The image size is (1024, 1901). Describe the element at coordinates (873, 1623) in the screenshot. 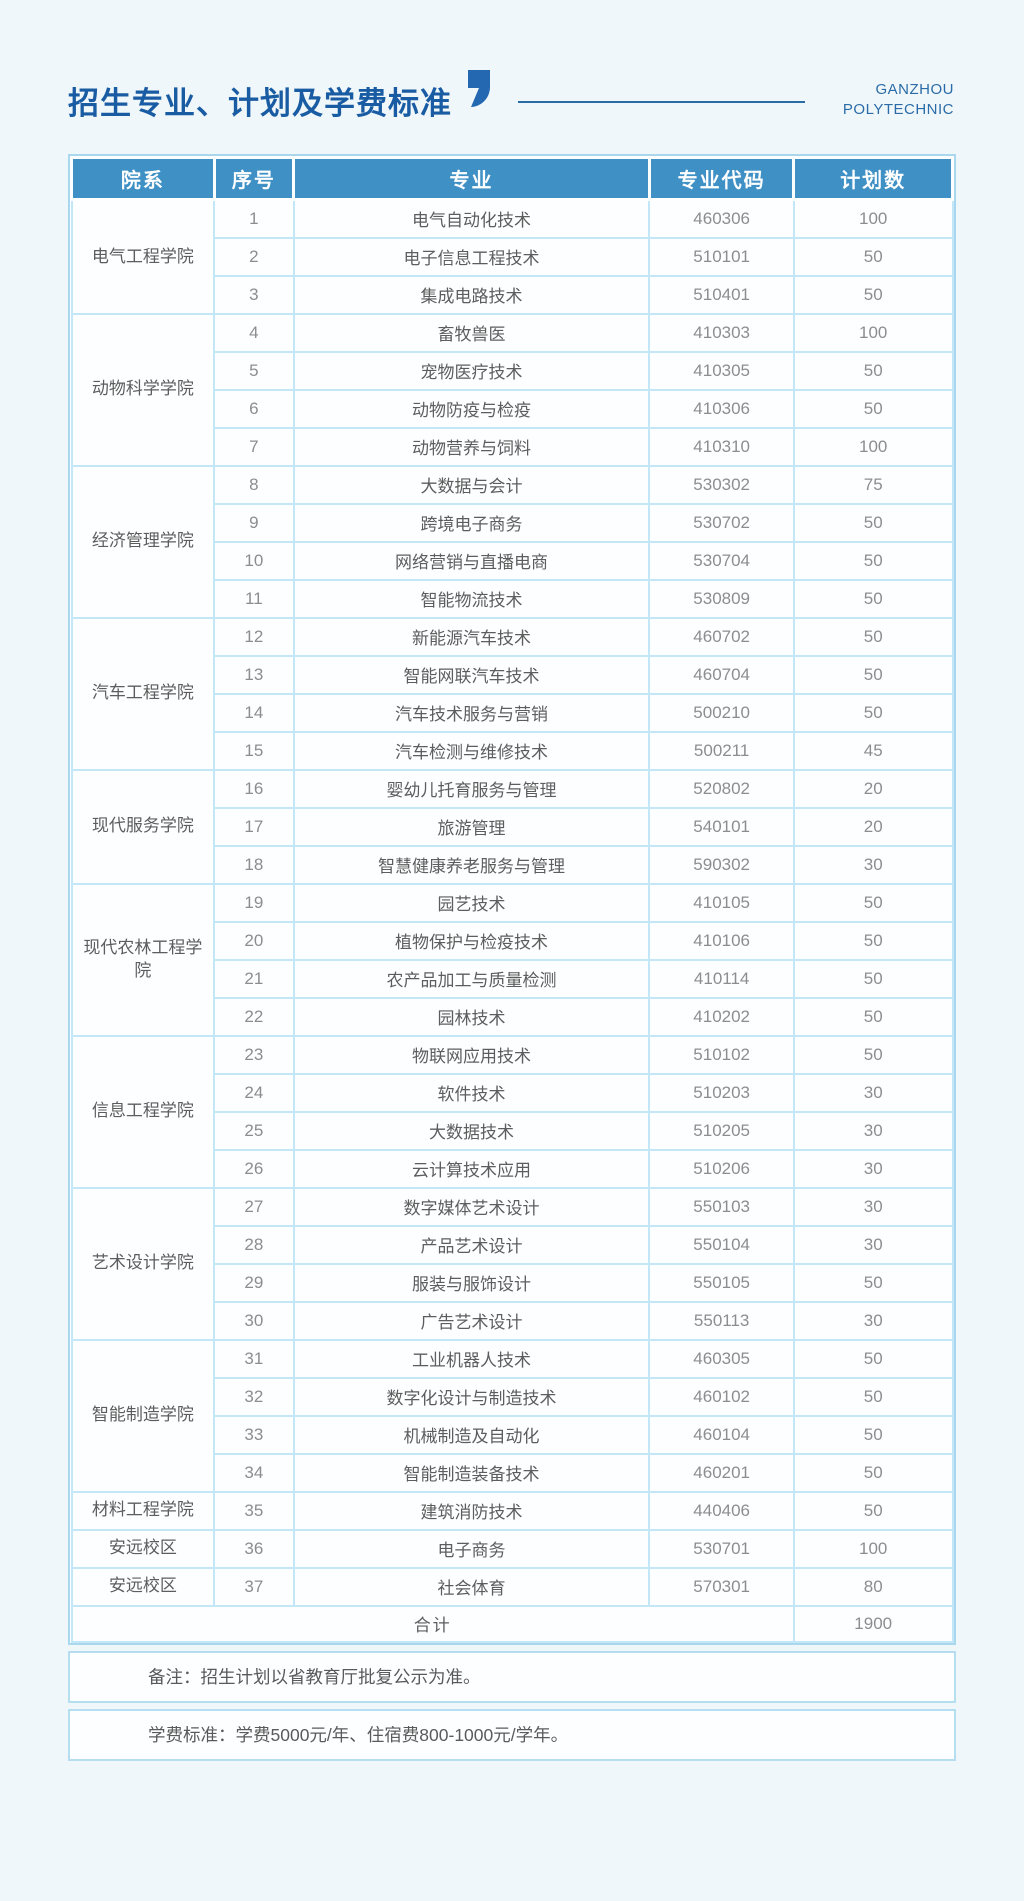

I see `total-value: 1900` at that location.